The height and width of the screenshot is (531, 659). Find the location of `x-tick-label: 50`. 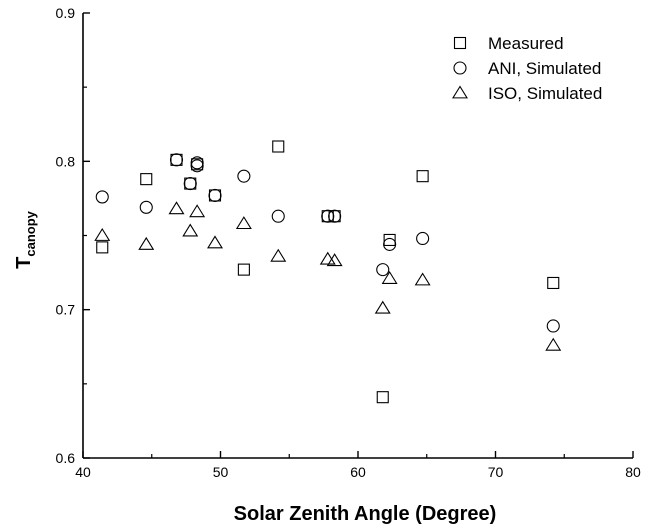

x-tick-label: 50 is located at coordinates (221, 472).